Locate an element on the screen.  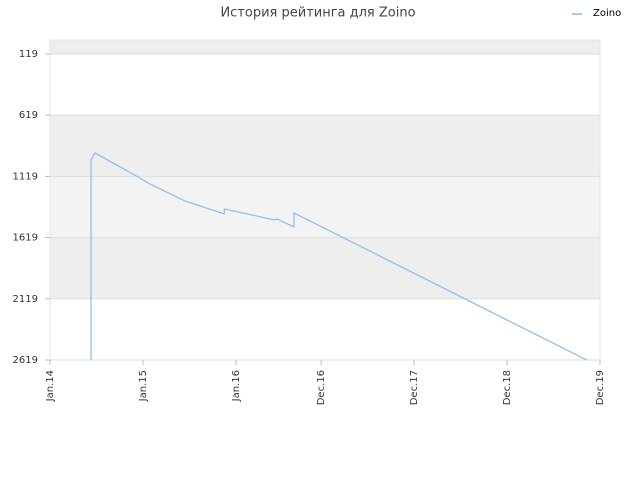
x-tick-label: Dec.17 is located at coordinates (414, 387).